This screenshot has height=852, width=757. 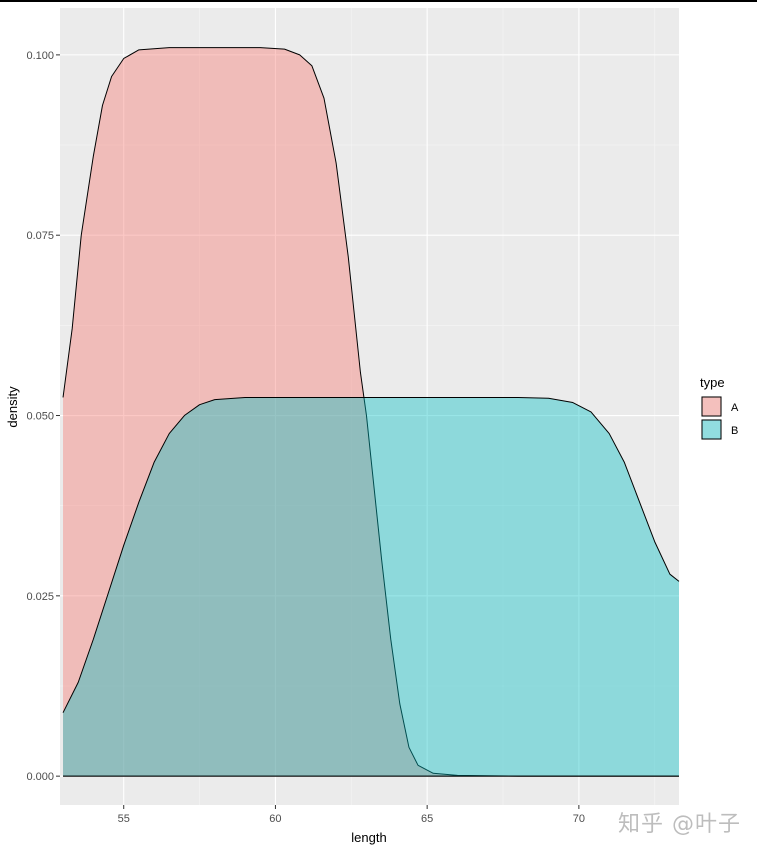 I want to click on y-axis: 0.000 0.025 0.050 0.075 0.100, so click(x=43, y=416).